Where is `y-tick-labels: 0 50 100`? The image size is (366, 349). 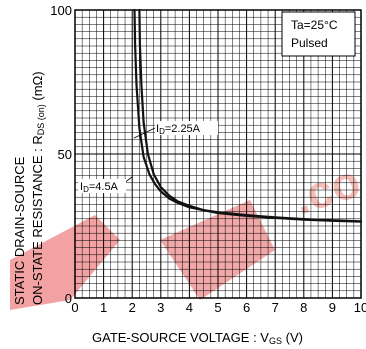 y-tick-labels: 0 50 100 is located at coordinates (61, 154).